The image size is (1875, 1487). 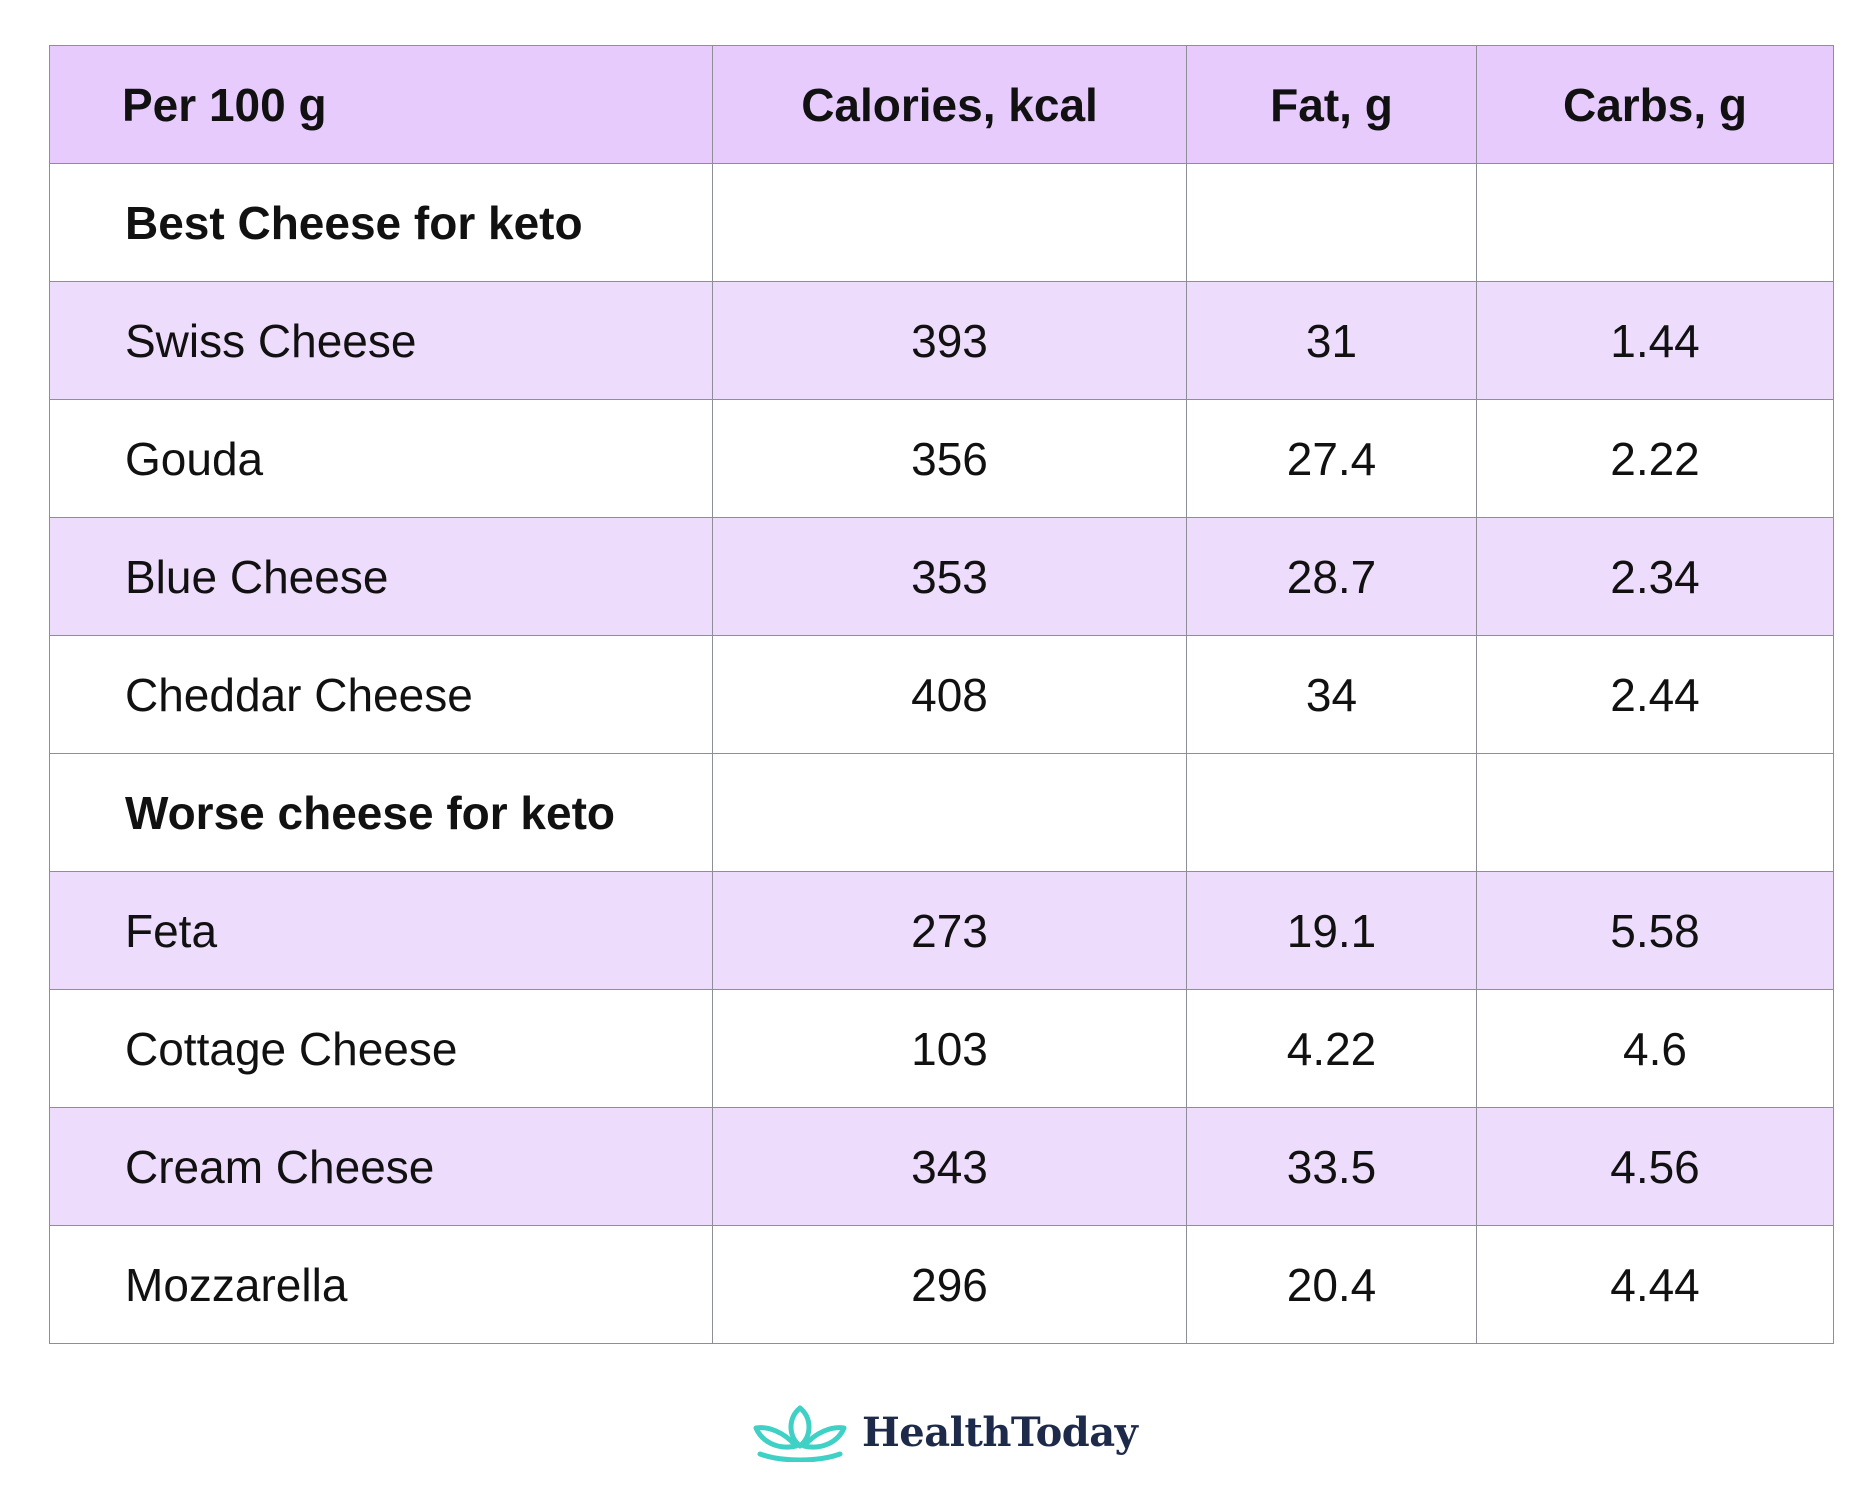 What do you see at coordinates (381, 930) in the screenshot?
I see `cheese-name-cell: Feta` at bounding box center [381, 930].